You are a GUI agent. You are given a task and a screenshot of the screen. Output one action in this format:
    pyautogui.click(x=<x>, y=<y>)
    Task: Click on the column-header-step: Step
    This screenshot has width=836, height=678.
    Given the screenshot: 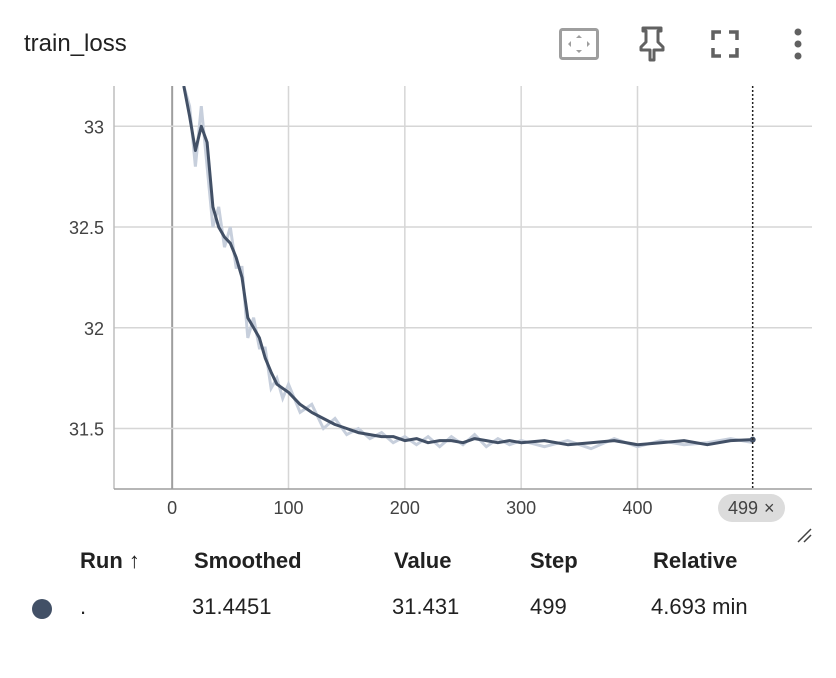 What is the action you would take?
    pyautogui.click(x=554, y=560)
    